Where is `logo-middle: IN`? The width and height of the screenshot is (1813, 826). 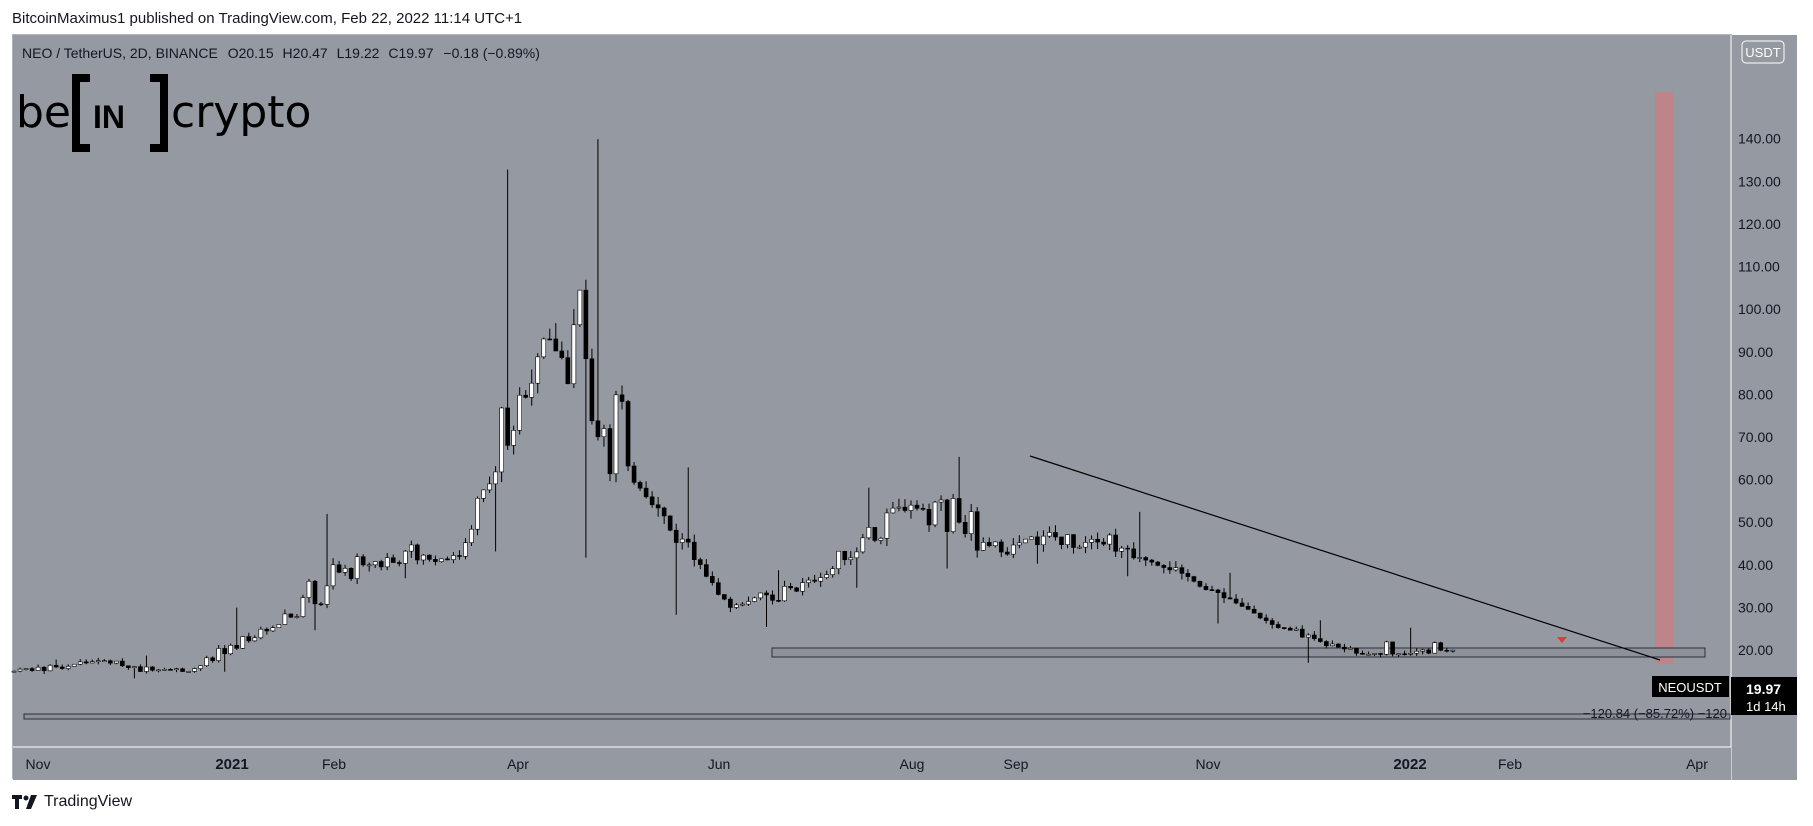 logo-middle: IN is located at coordinates (109, 117).